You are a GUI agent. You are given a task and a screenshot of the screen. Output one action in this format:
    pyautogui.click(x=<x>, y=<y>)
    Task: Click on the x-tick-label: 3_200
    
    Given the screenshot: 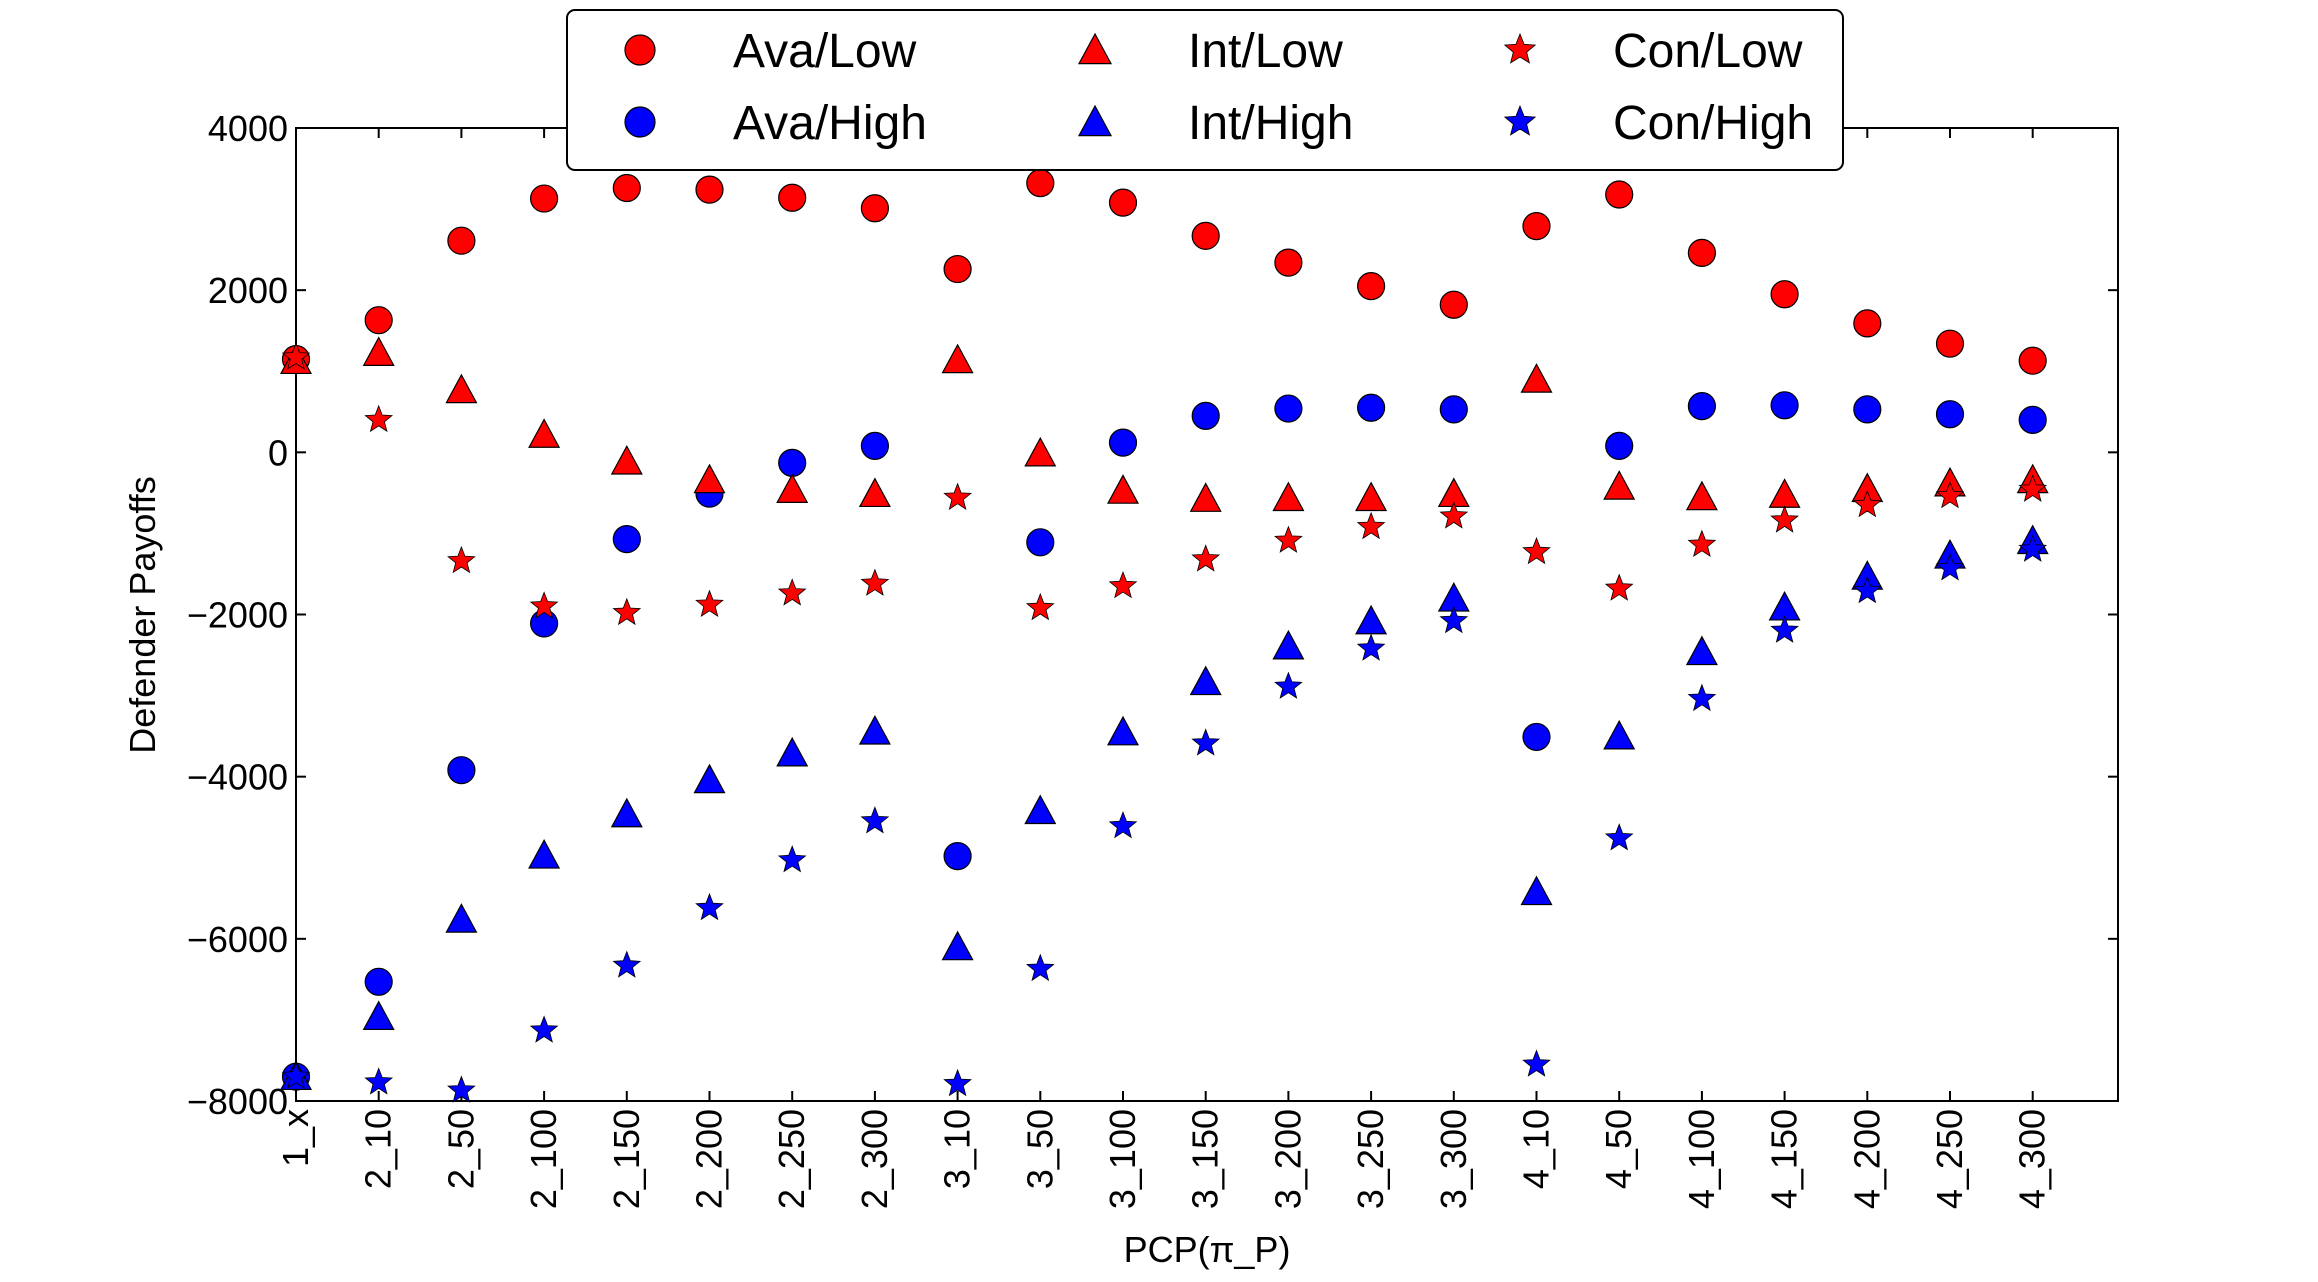 What is the action you would take?
    pyautogui.click(x=1287, y=1159)
    